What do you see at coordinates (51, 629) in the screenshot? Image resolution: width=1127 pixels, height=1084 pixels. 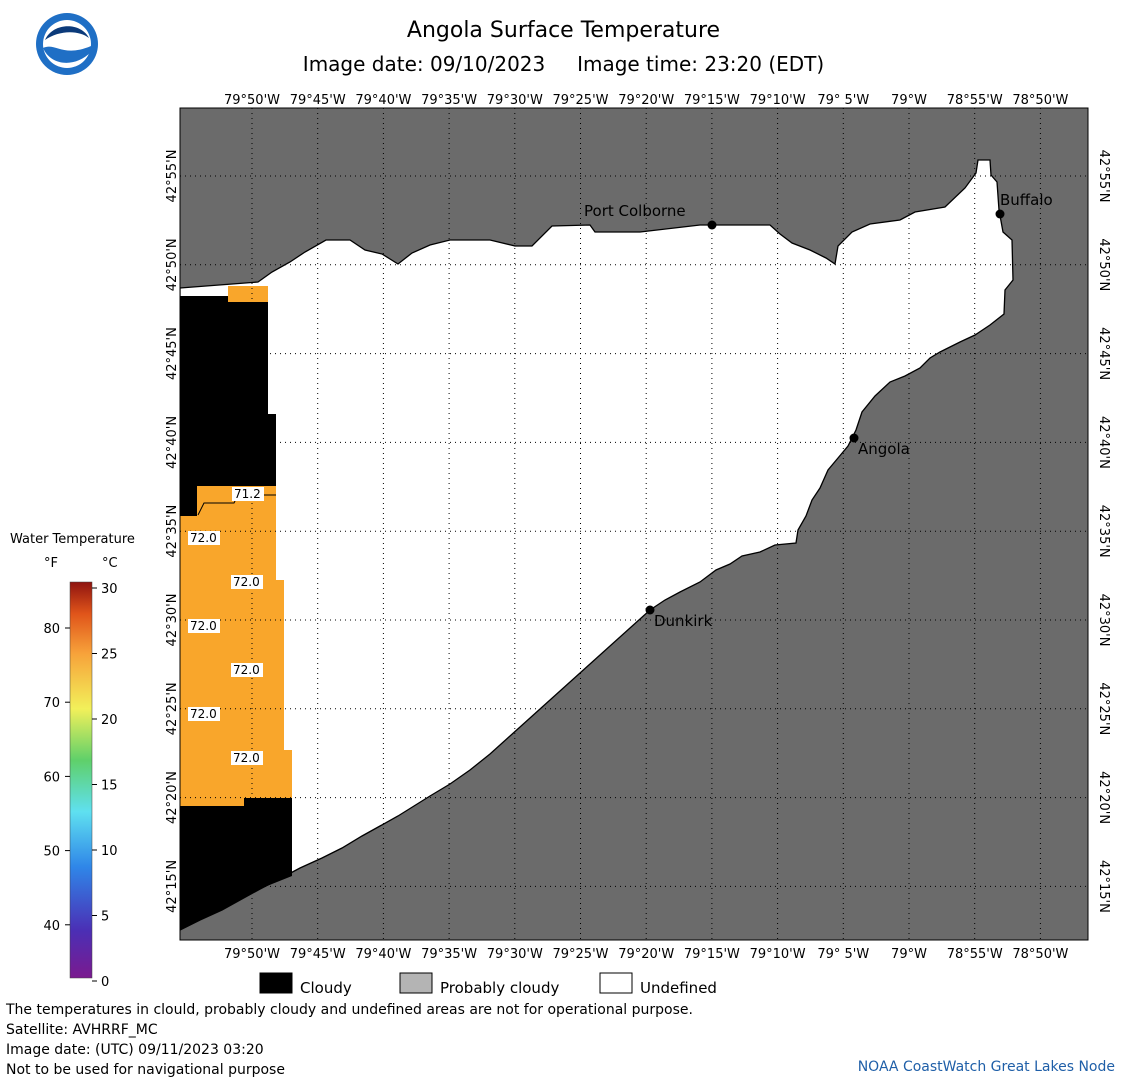 I see `f-tick-label: 80` at bounding box center [51, 629].